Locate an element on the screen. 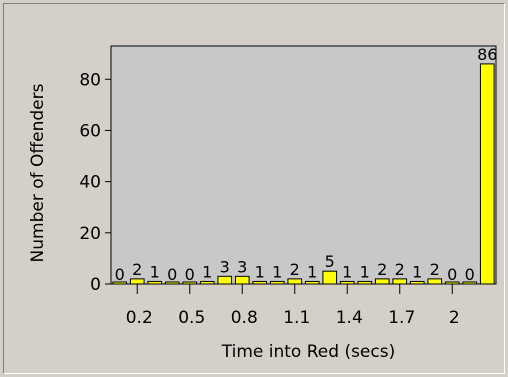  x-tick-label: 1.1 is located at coordinates (296, 318).